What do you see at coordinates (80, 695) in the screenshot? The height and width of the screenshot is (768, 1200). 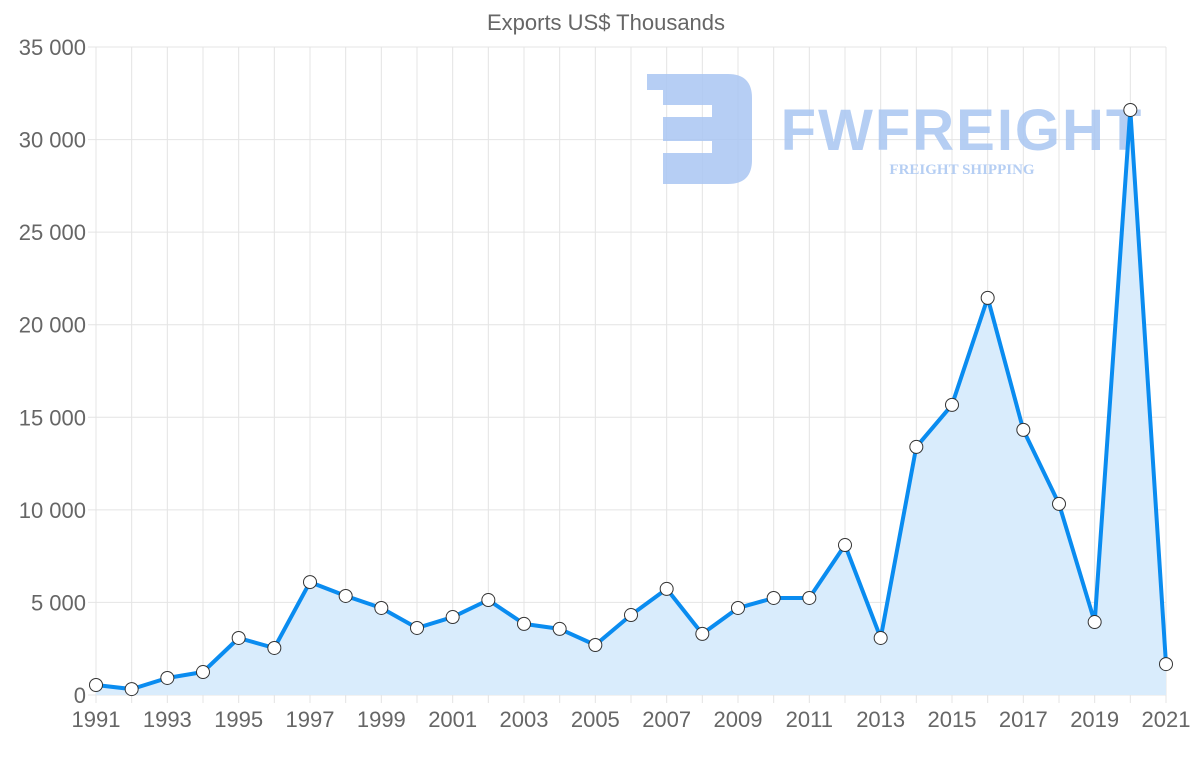 I see `y-tick-label: 0` at bounding box center [80, 695].